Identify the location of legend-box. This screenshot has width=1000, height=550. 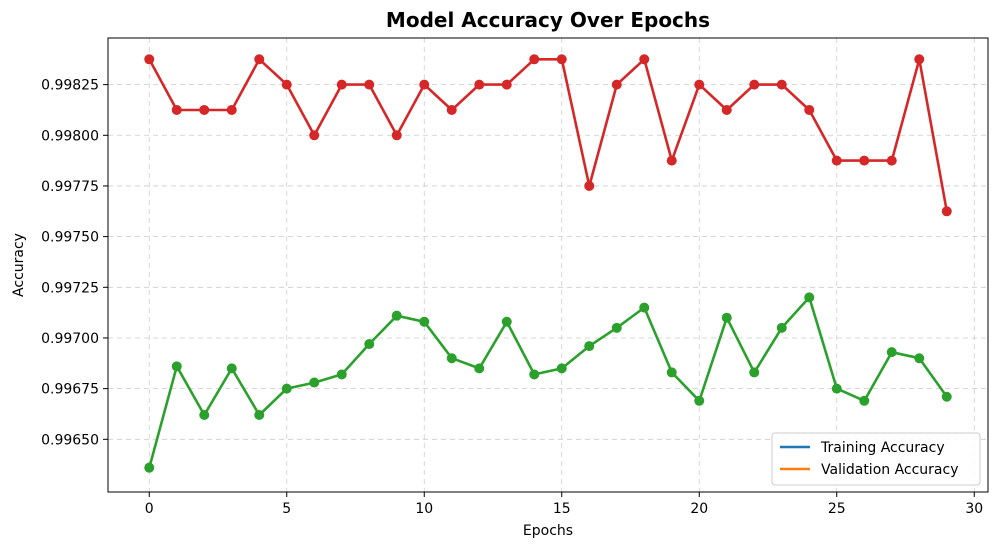
(876, 459).